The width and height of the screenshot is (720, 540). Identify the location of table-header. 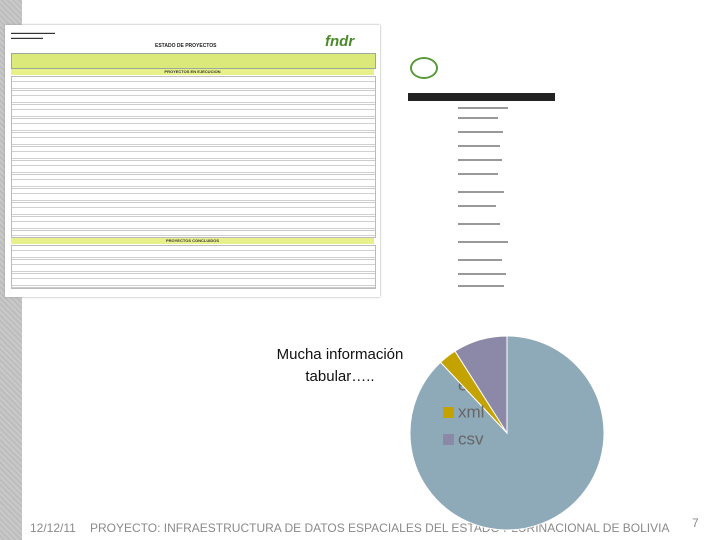
(193, 61).